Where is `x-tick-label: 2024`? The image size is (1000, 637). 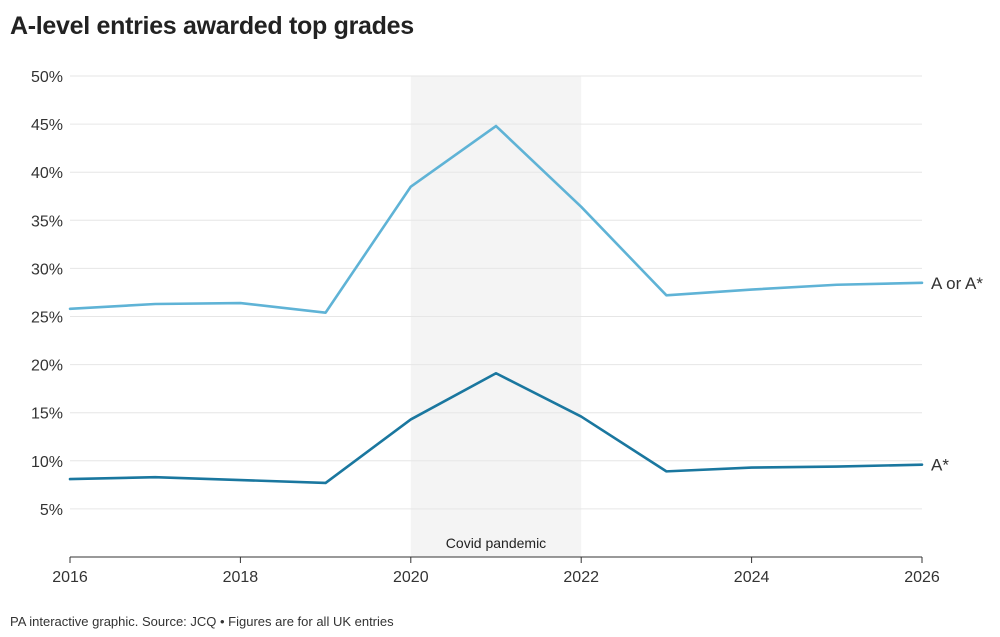 x-tick-label: 2024 is located at coordinates (752, 577).